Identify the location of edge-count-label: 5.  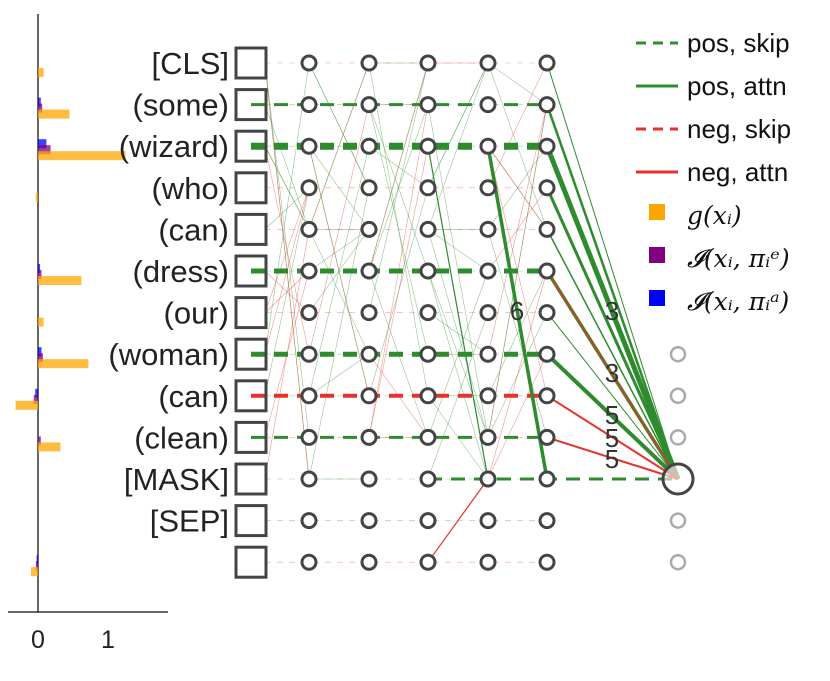
(612, 438).